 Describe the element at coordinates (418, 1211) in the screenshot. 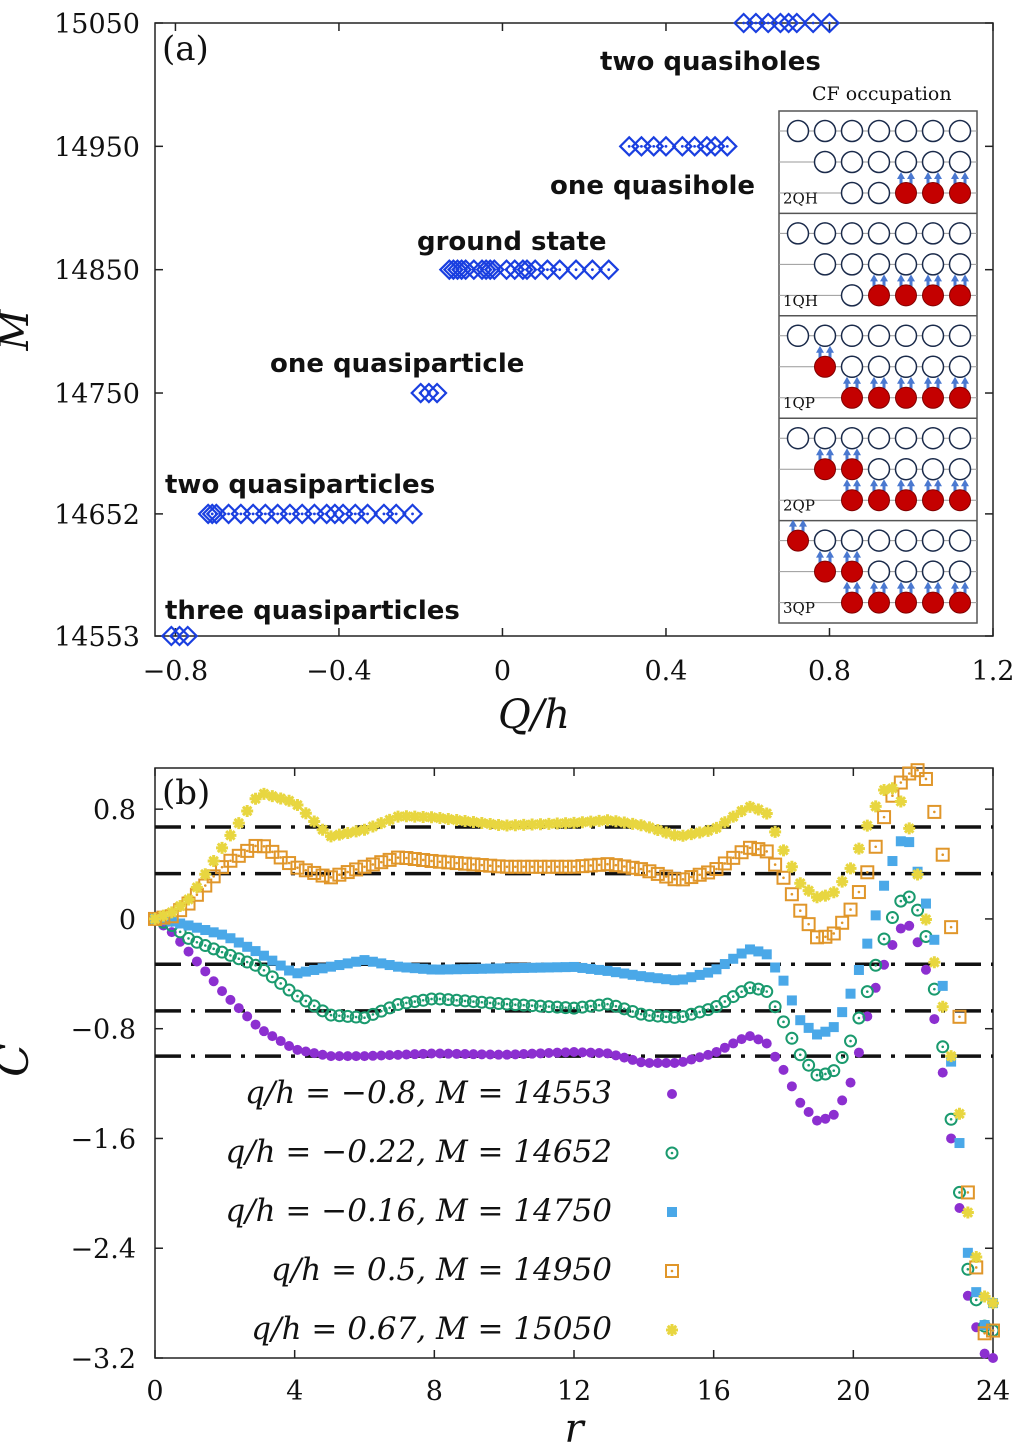

I see `legend-label-3: q/h = −0.16, M = 14750` at that location.